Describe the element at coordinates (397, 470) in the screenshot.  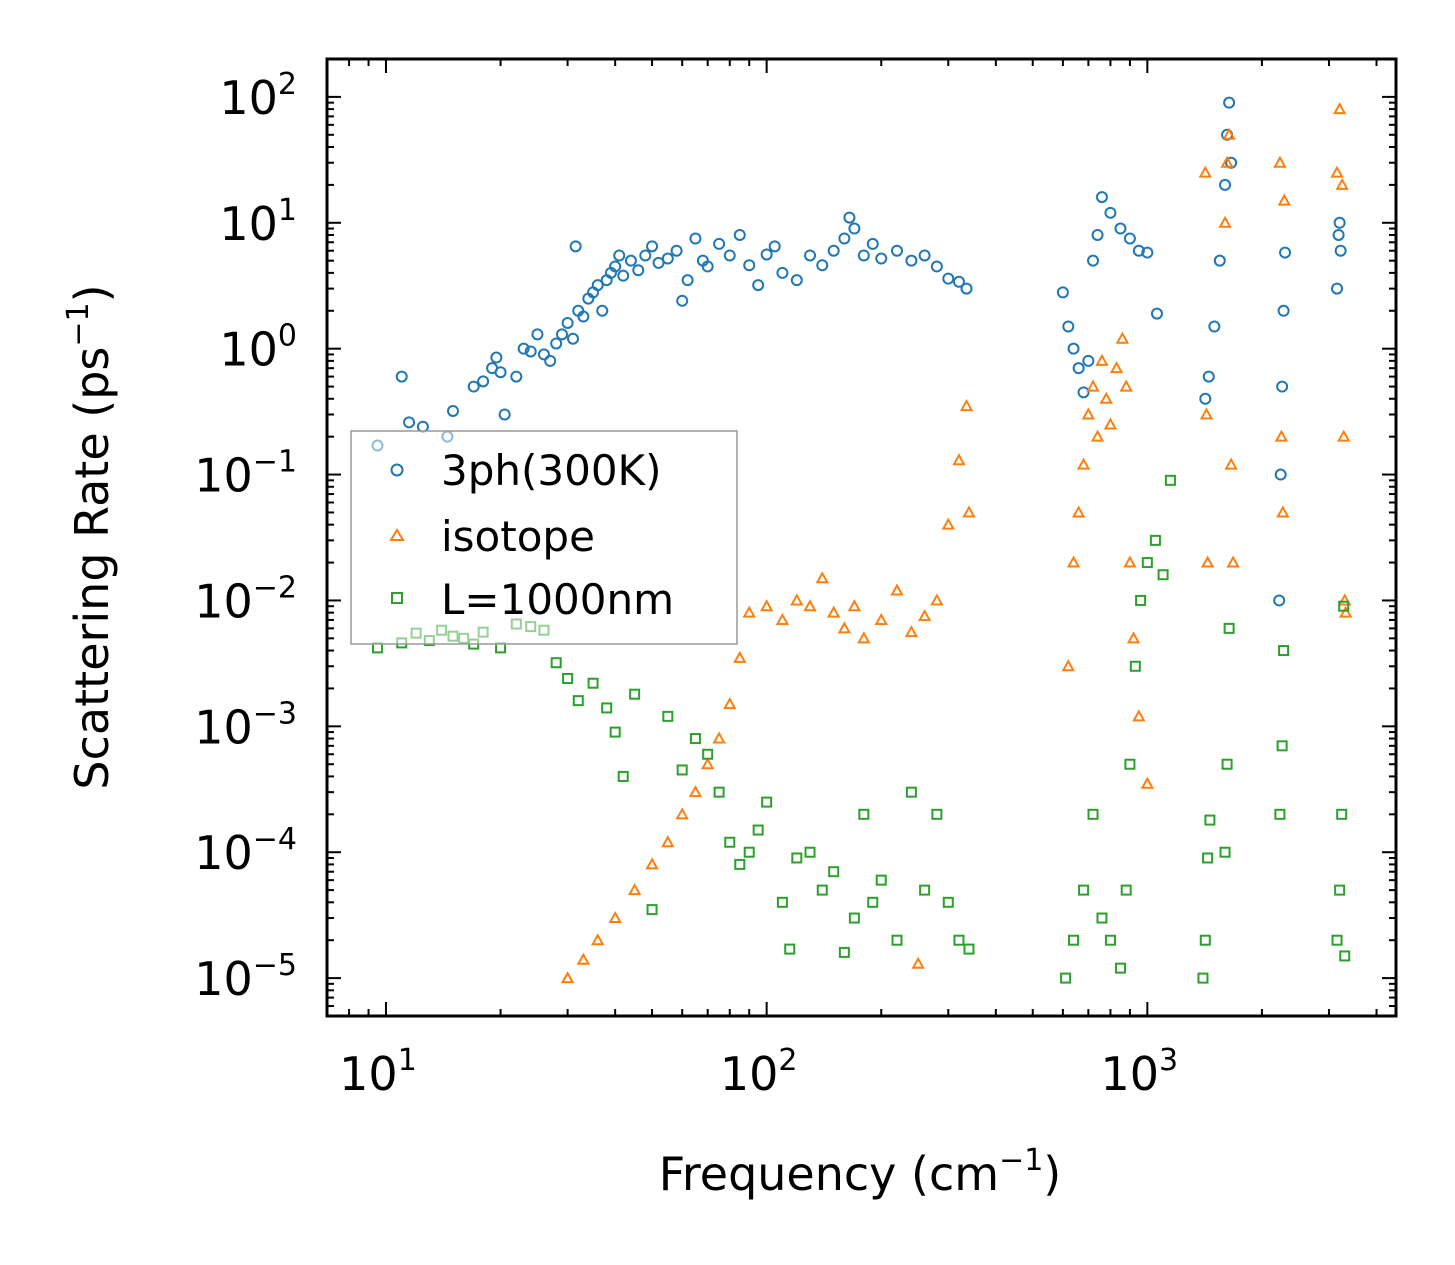
I see `legend-marker-3ph` at that location.